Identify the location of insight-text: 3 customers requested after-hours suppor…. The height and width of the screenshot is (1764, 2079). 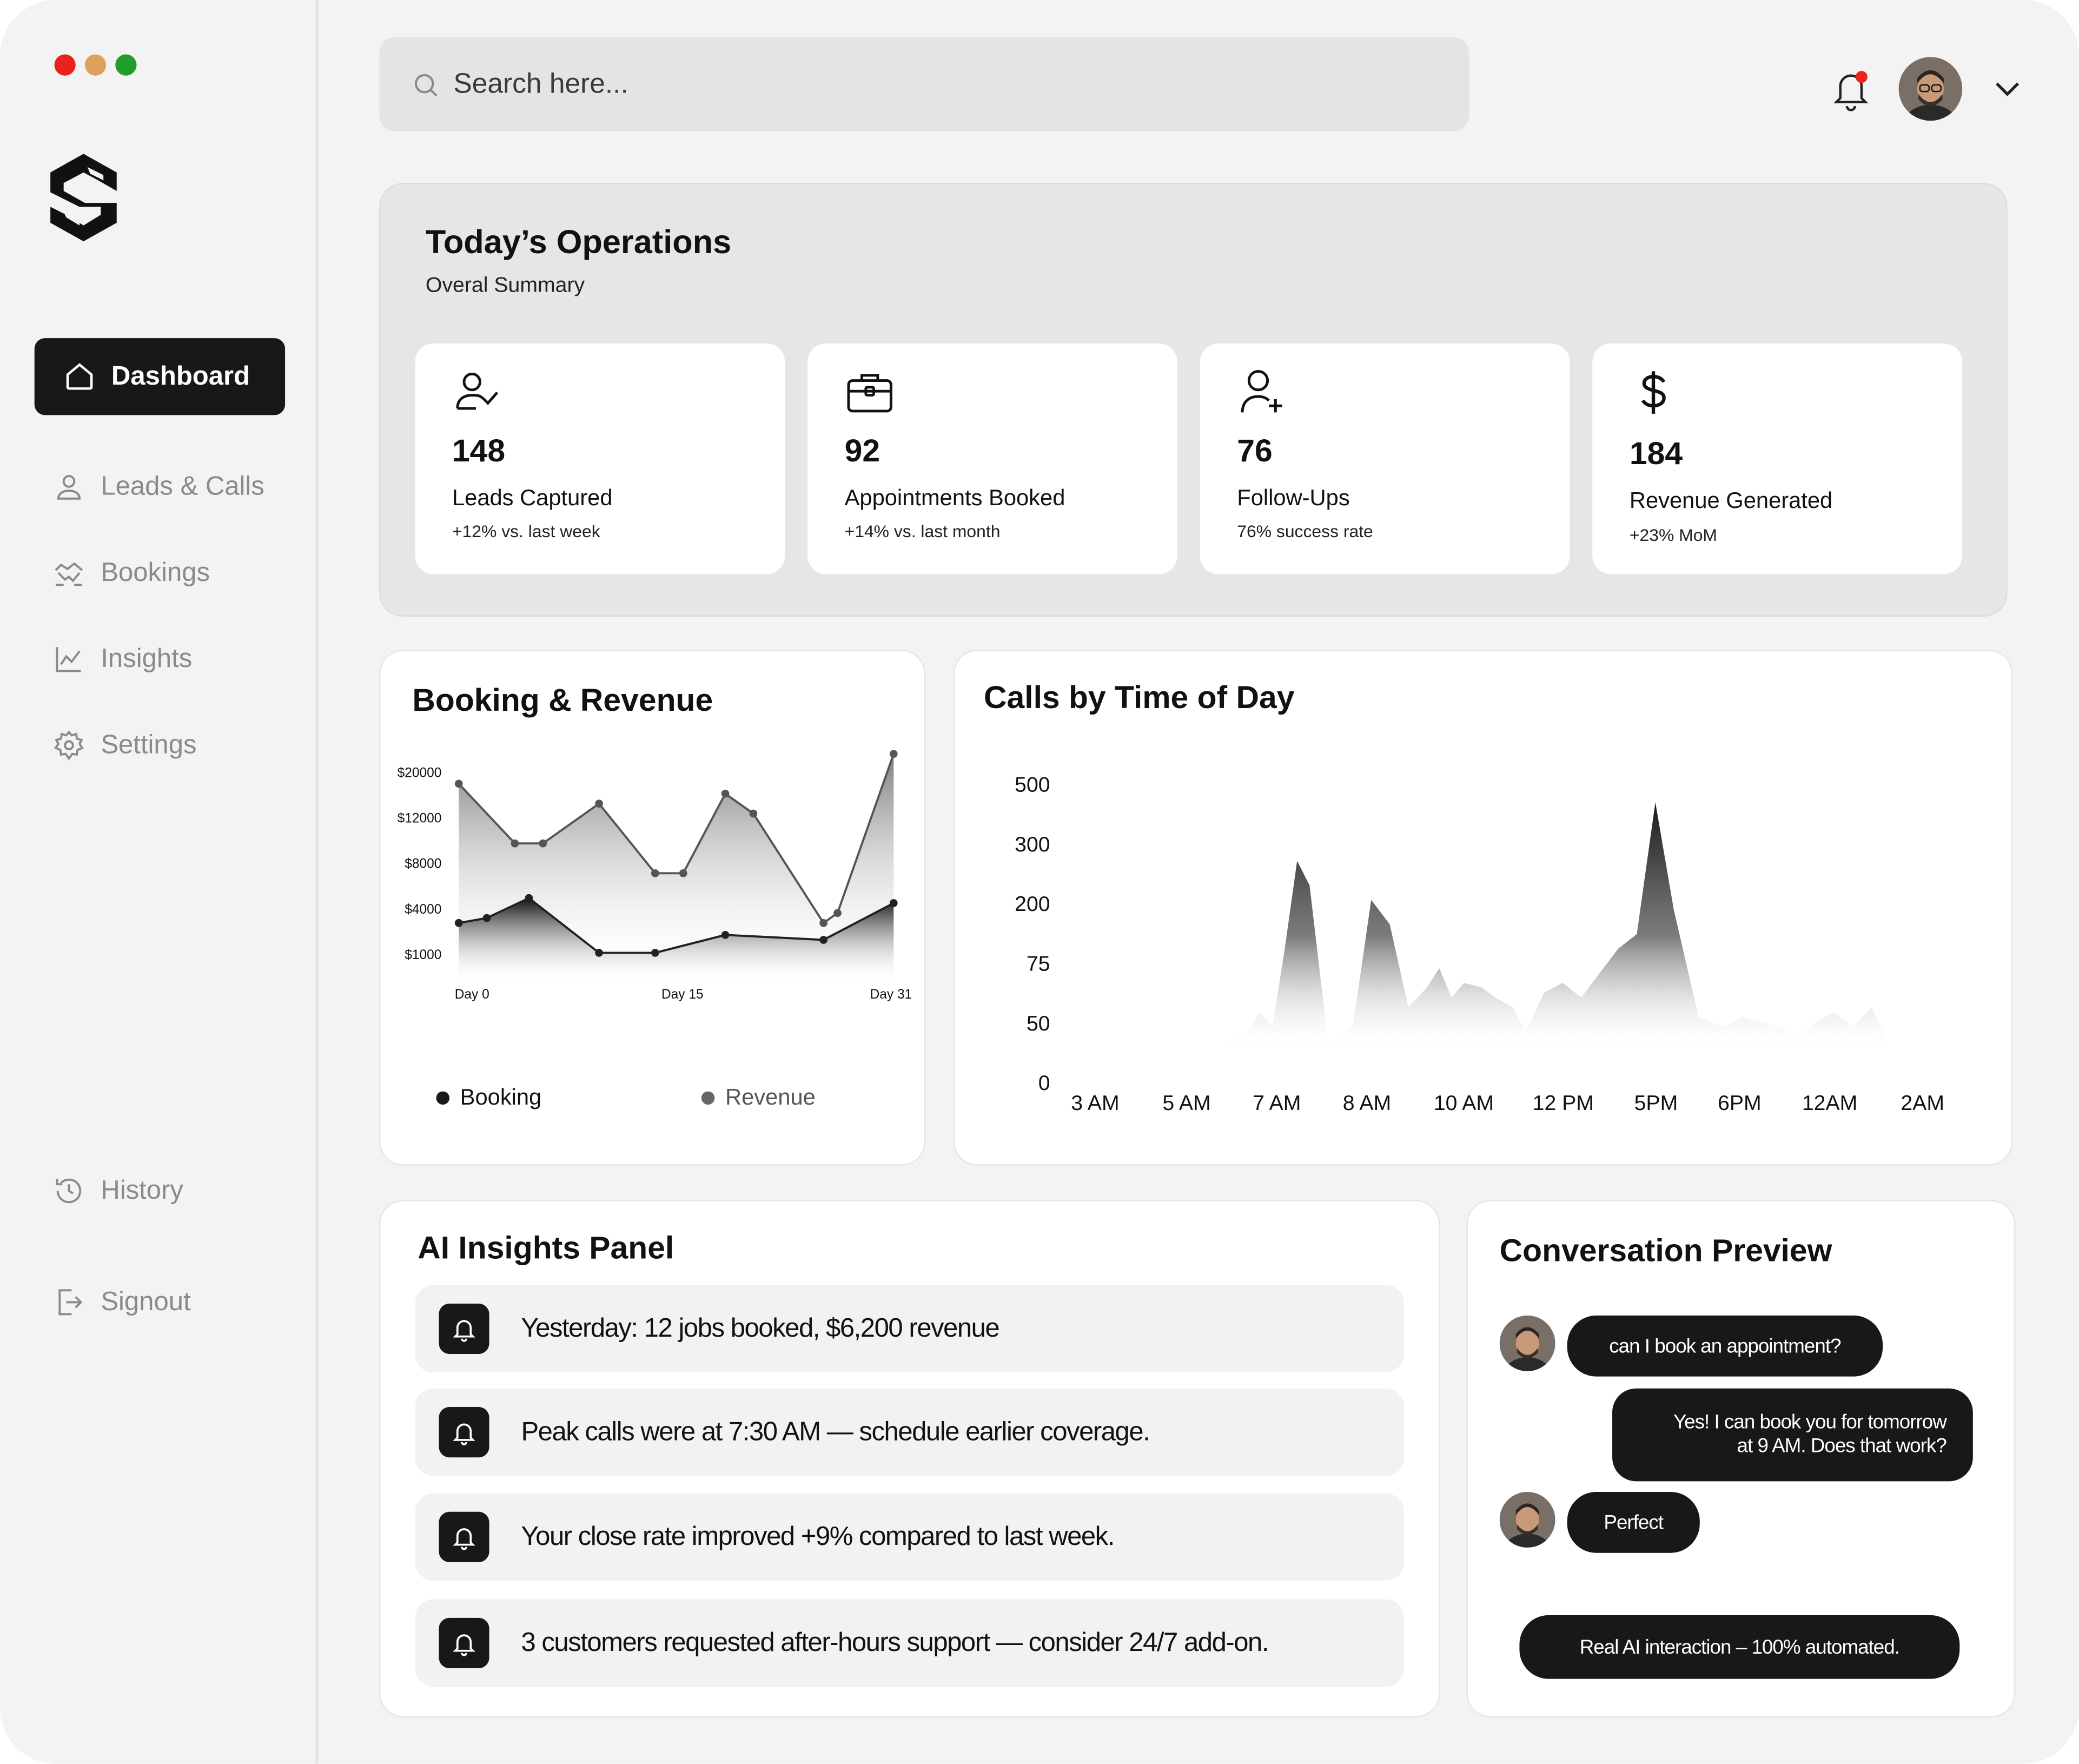
(895, 1643).